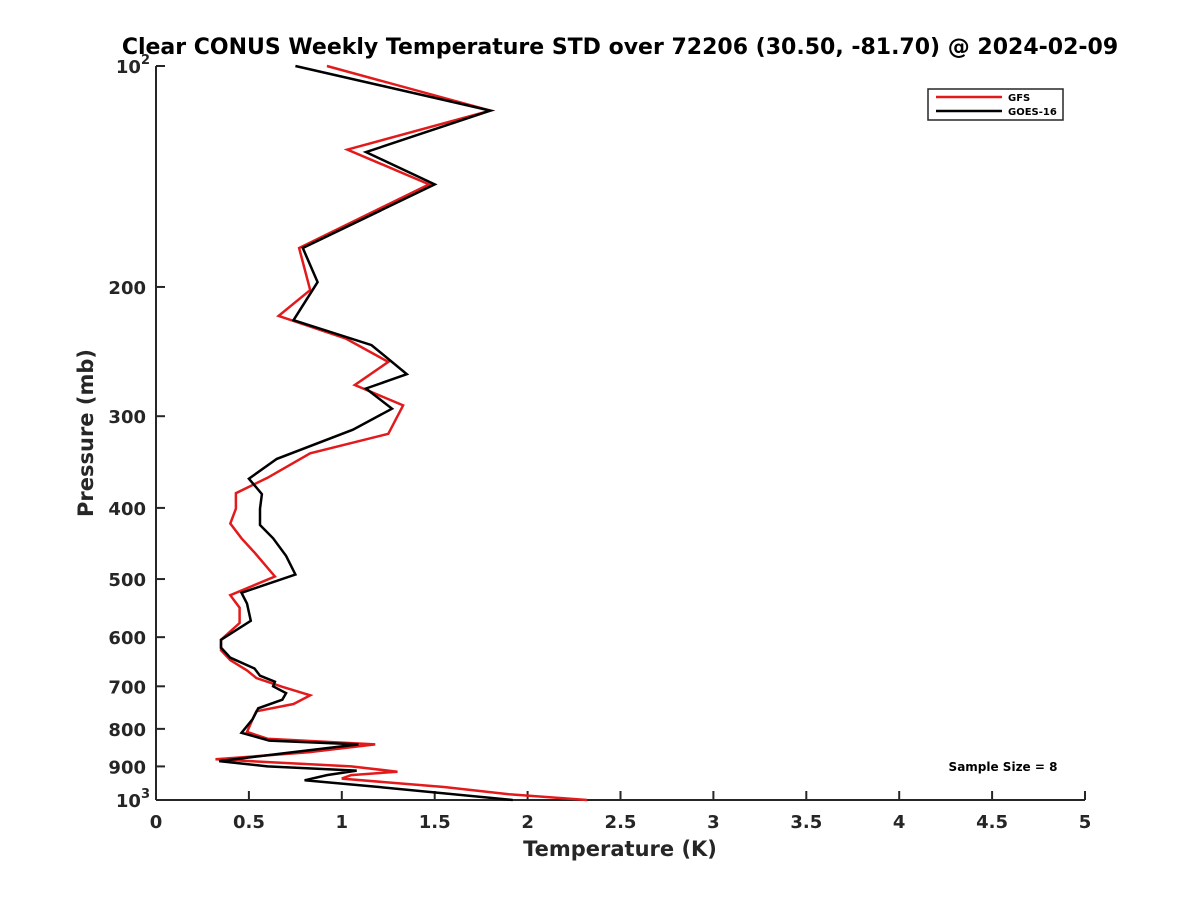 The image size is (1200, 900). I want to click on sample-size-annotation: Sample Size = 8, so click(1003, 767).